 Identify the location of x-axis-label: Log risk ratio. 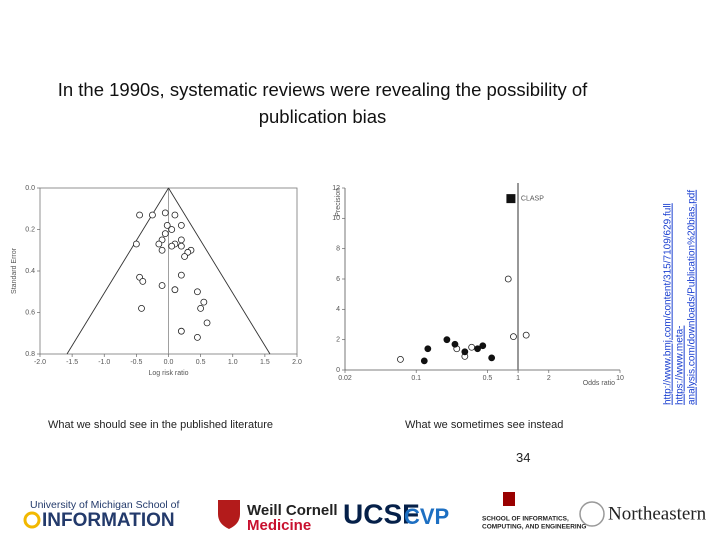
(168, 373).